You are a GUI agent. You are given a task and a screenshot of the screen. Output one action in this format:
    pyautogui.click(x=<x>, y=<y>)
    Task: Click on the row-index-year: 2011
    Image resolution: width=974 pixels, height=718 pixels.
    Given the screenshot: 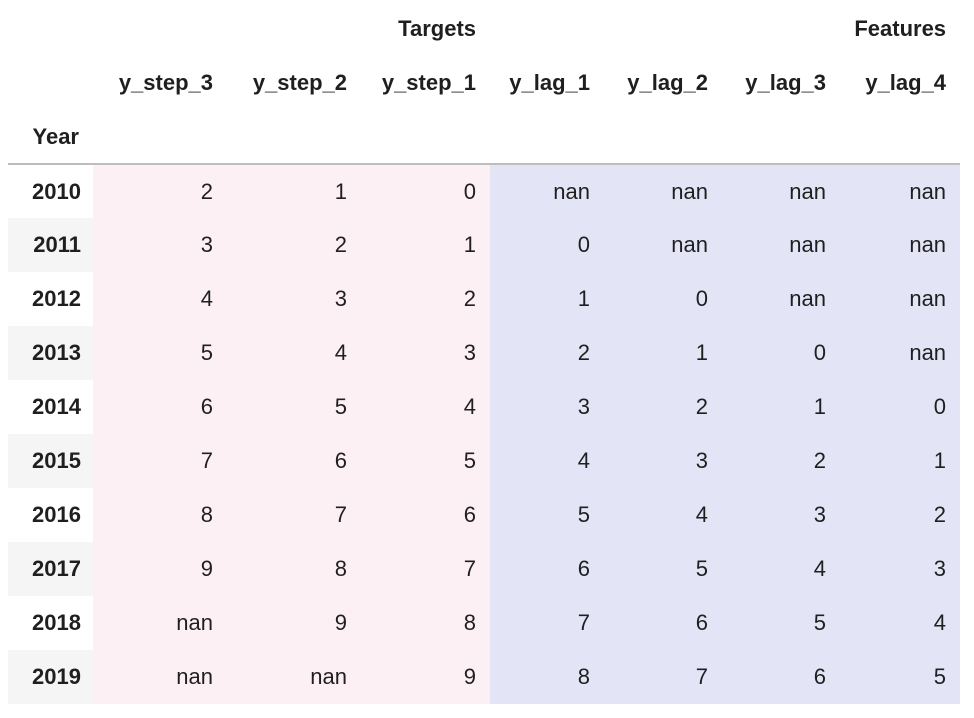 What is the action you would take?
    pyautogui.click(x=50, y=245)
    